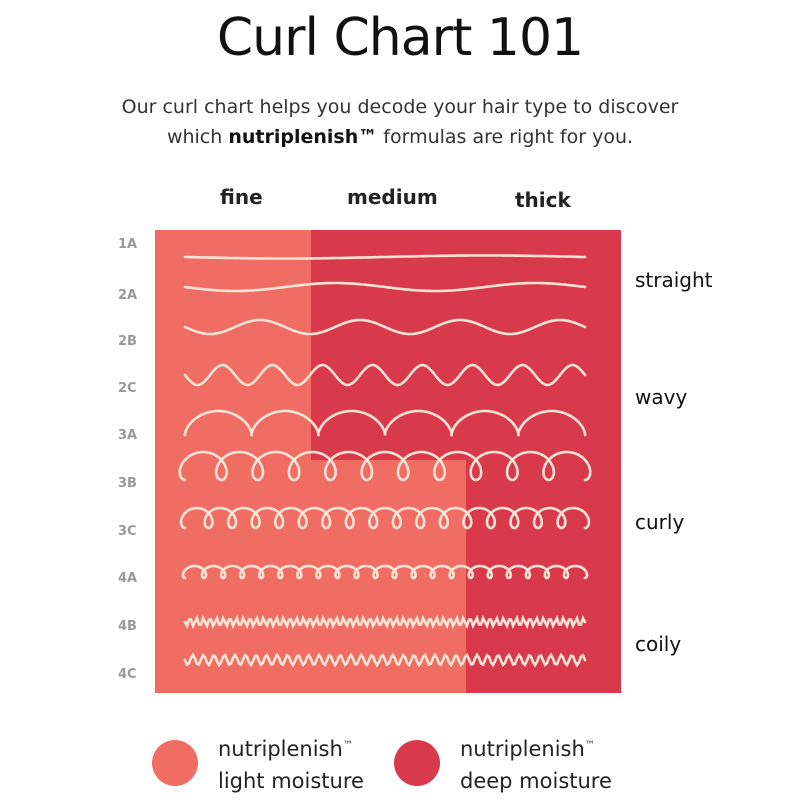 This screenshot has height=800, width=800. Describe the element at coordinates (197, 137) in the screenshot. I see `subtitle-text: which` at that location.